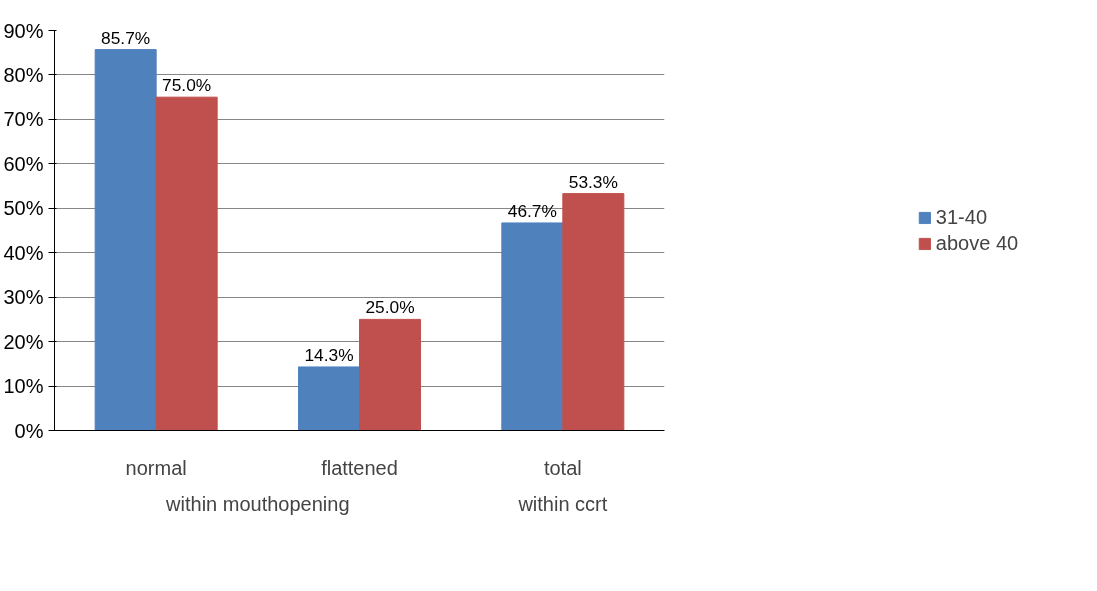  Describe the element at coordinates (23, 163) in the screenshot. I see `y-tick-label: 60%` at that location.